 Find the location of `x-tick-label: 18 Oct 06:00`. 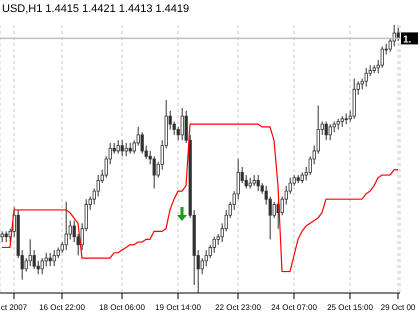

x-tick-label: 18 Oct 06:00 is located at coordinates (122, 307).